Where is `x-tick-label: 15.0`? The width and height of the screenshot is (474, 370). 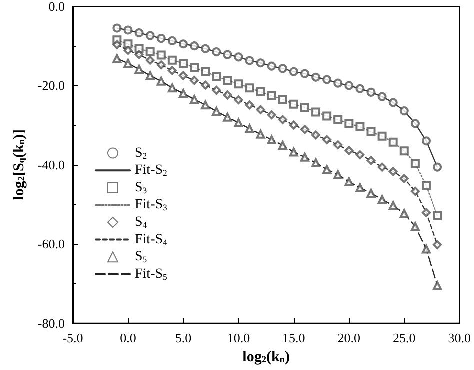
x-tick-label: 15.0 is located at coordinates (294, 338).